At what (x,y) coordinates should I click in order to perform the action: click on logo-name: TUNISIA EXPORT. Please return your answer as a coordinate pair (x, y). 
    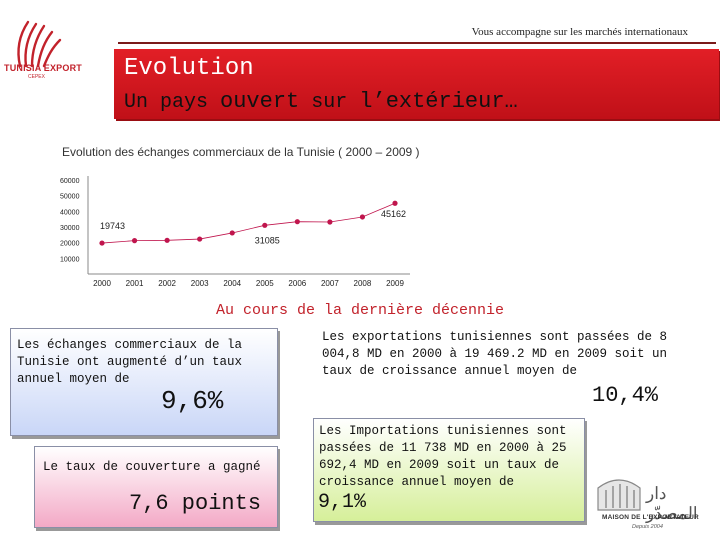
    Looking at the image, I should click on (43, 68).